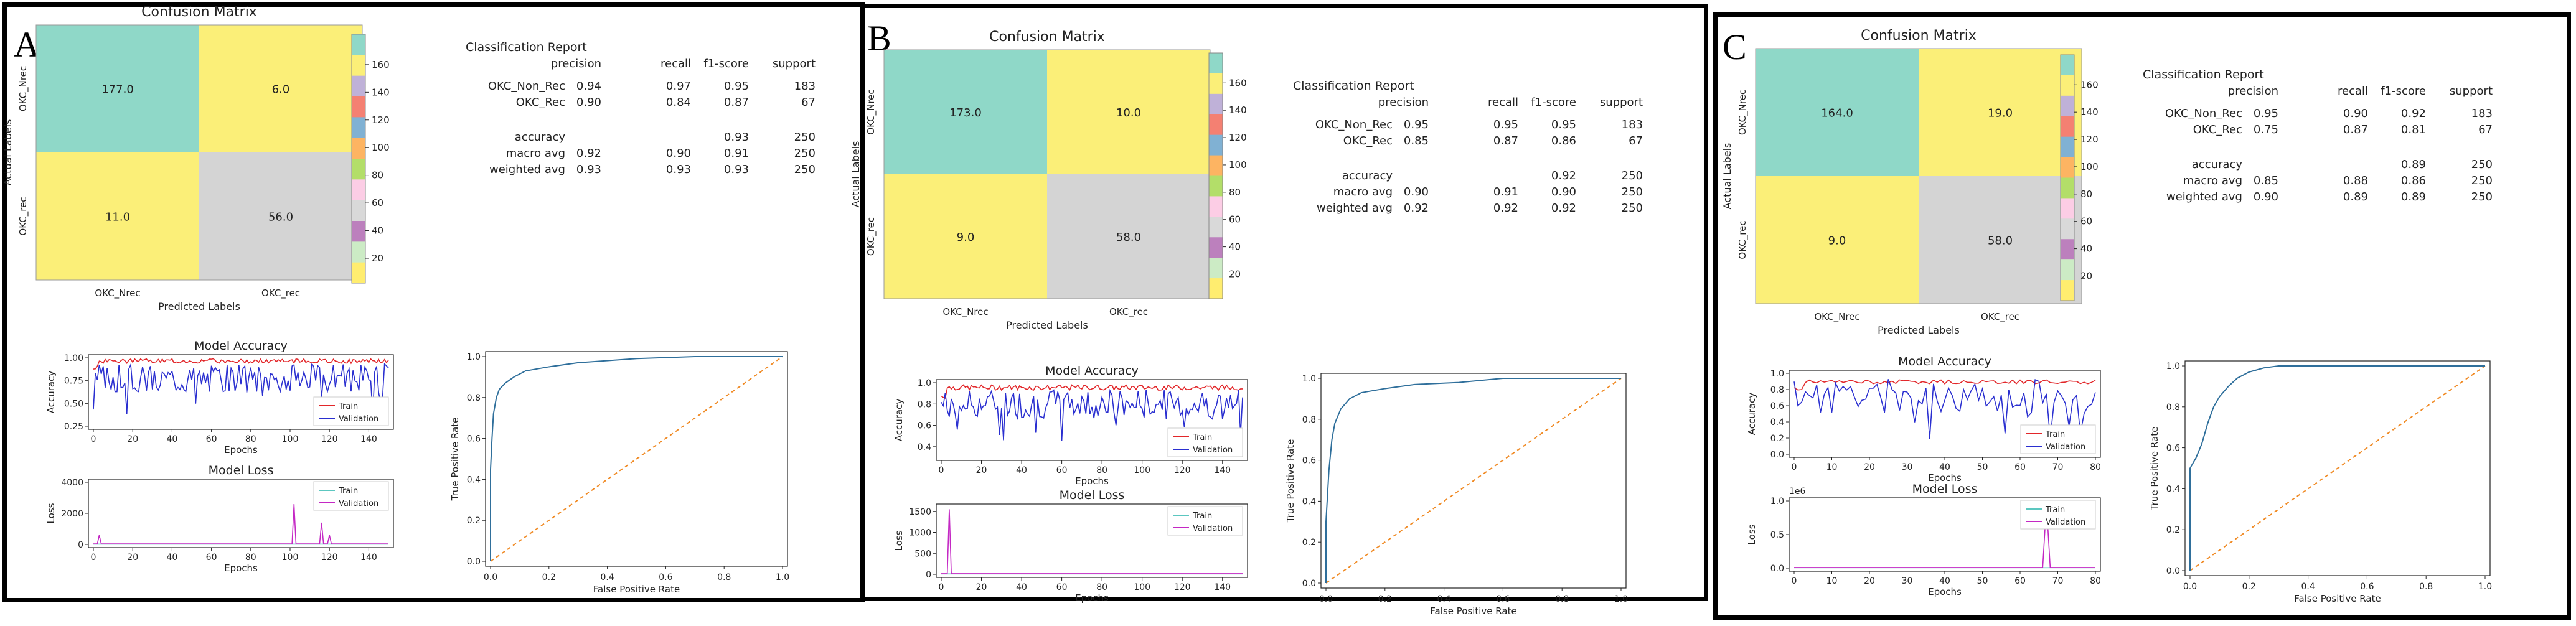 This screenshot has width=2576, height=626. What do you see at coordinates (2154, 469) in the screenshot?
I see `roc-y-label: True Positive Rate` at bounding box center [2154, 469].